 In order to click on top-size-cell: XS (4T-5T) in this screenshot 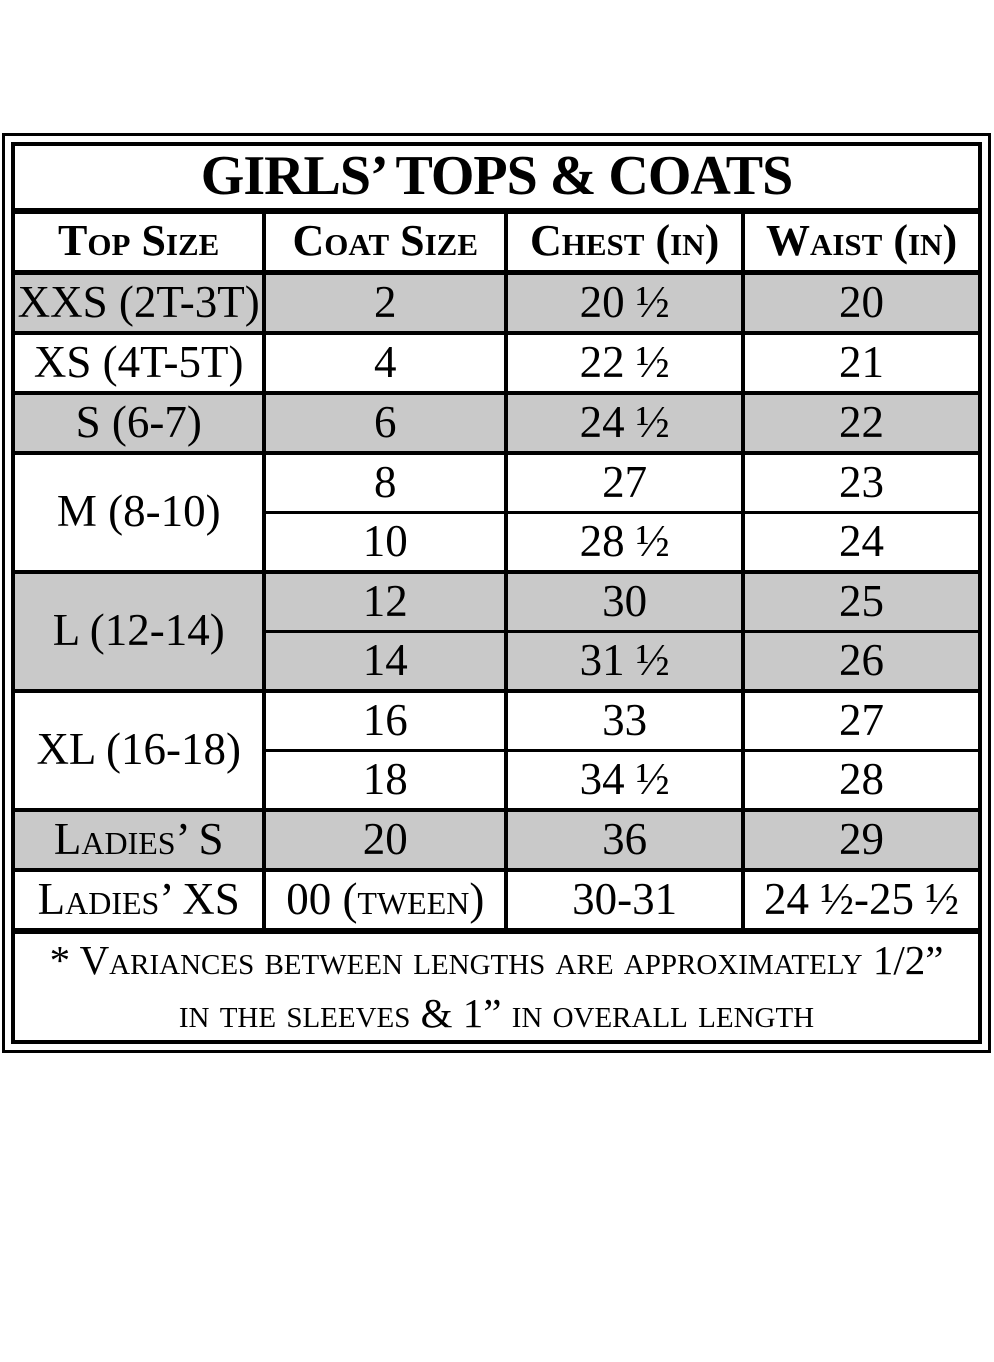, I will do `click(138, 362)`.